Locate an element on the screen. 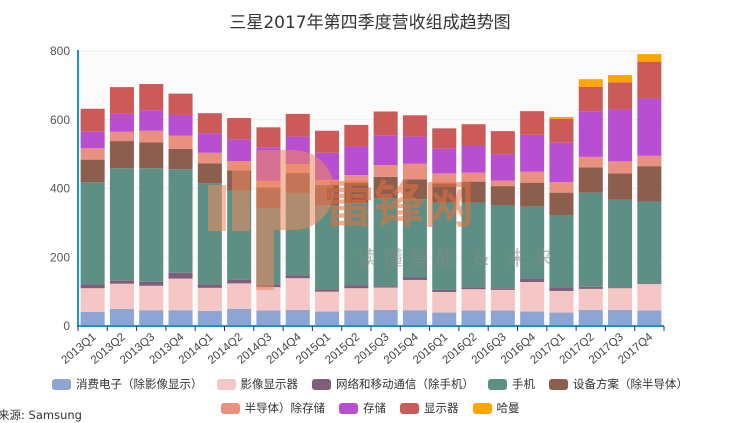 The height and width of the screenshot is (423, 740). bar-stack-2015Q3 is located at coordinates (385, 219).